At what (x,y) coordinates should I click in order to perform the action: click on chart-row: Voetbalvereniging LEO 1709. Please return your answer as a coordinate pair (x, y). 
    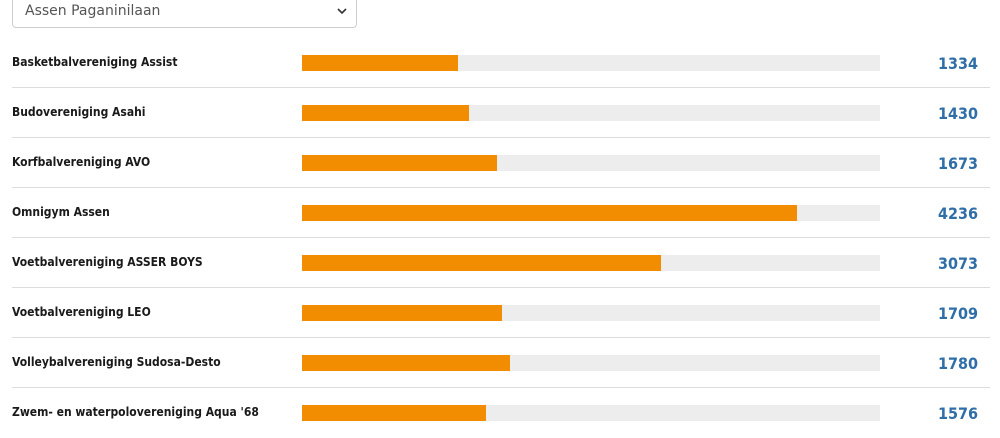
    Looking at the image, I should click on (501, 313).